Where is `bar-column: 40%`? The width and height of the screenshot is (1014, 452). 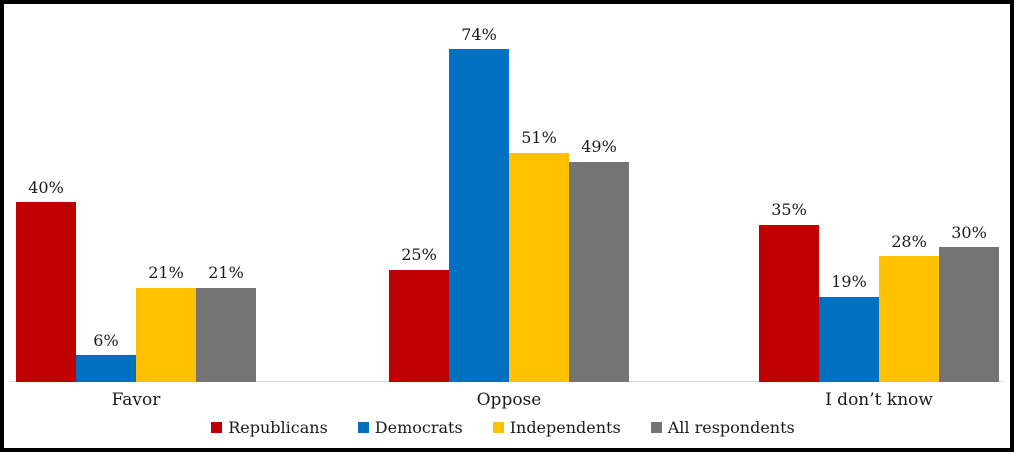 bar-column: 40% is located at coordinates (46, 279).